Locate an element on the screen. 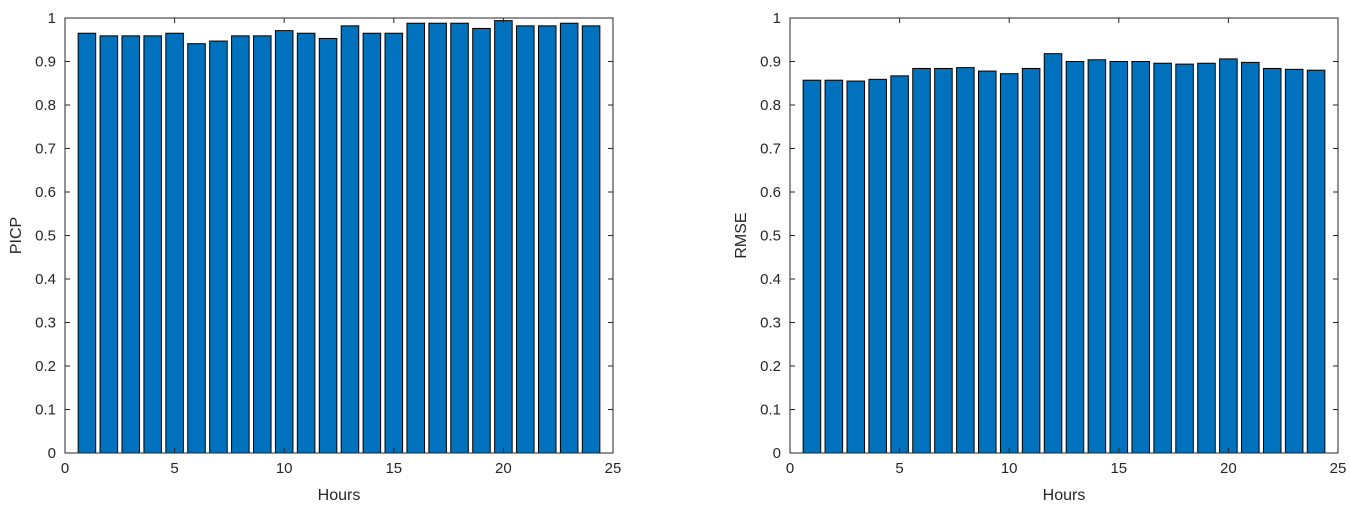 This screenshot has height=510, width=1350. y-axis-label: PICP is located at coordinates (16, 235).